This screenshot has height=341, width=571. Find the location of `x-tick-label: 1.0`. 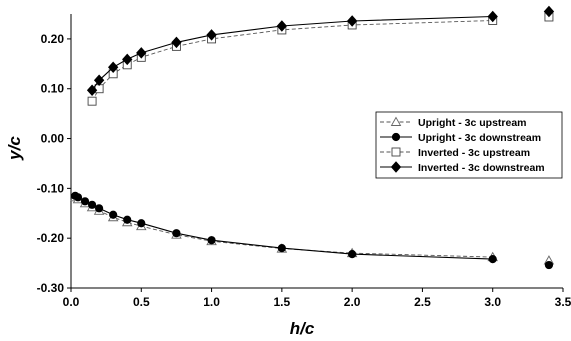

x-tick-label: 1.0 is located at coordinates (211, 302).